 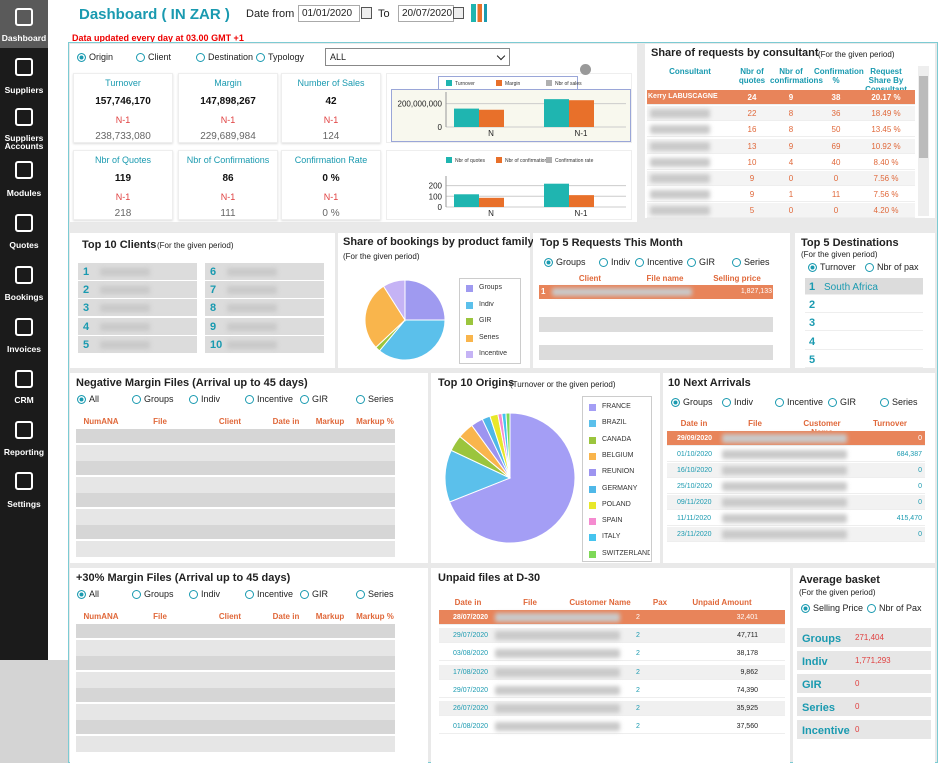 What do you see at coordinates (329, 13) in the screenshot?
I see `date-input: 01/01/2020` at bounding box center [329, 13].